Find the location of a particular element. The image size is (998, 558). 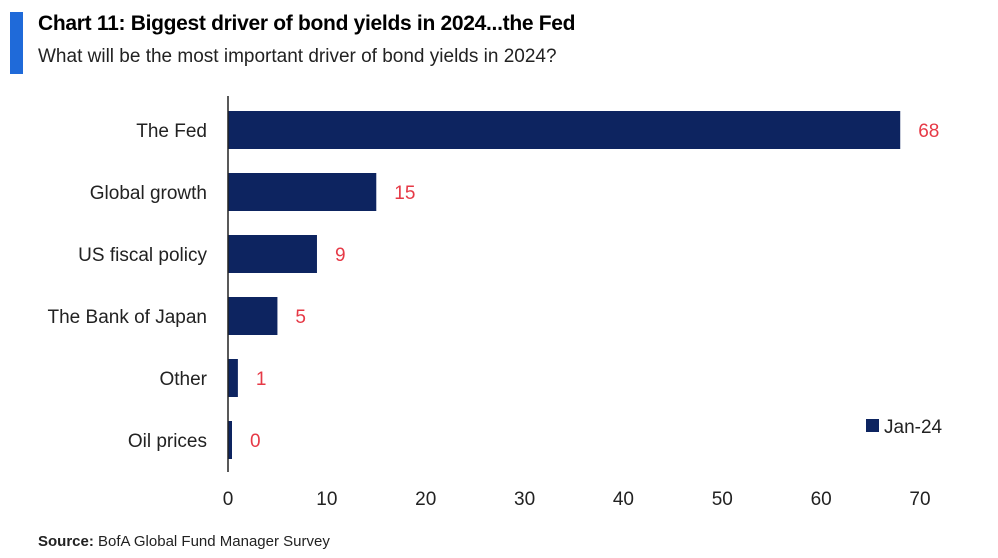

legend-label: Jan-24 is located at coordinates (913, 427).